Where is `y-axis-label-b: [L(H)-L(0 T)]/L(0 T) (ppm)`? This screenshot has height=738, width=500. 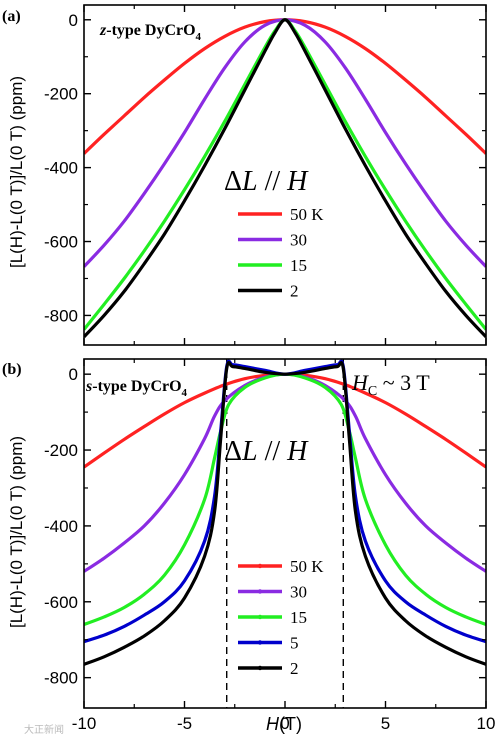
y-axis-label-b: [L(H)-L(0 T)]/L(0 T) (ppm) is located at coordinates (16, 532).